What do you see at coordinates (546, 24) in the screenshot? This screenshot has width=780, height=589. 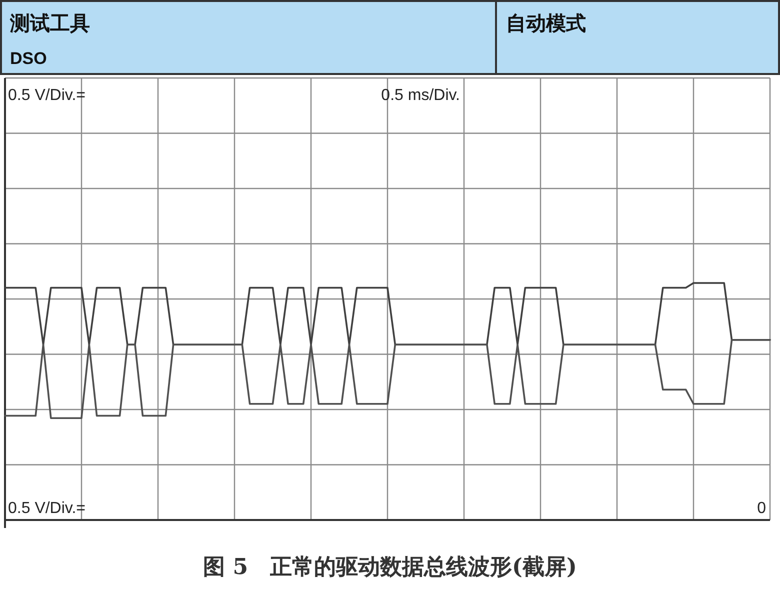 I see `text: 自动模式` at bounding box center [546, 24].